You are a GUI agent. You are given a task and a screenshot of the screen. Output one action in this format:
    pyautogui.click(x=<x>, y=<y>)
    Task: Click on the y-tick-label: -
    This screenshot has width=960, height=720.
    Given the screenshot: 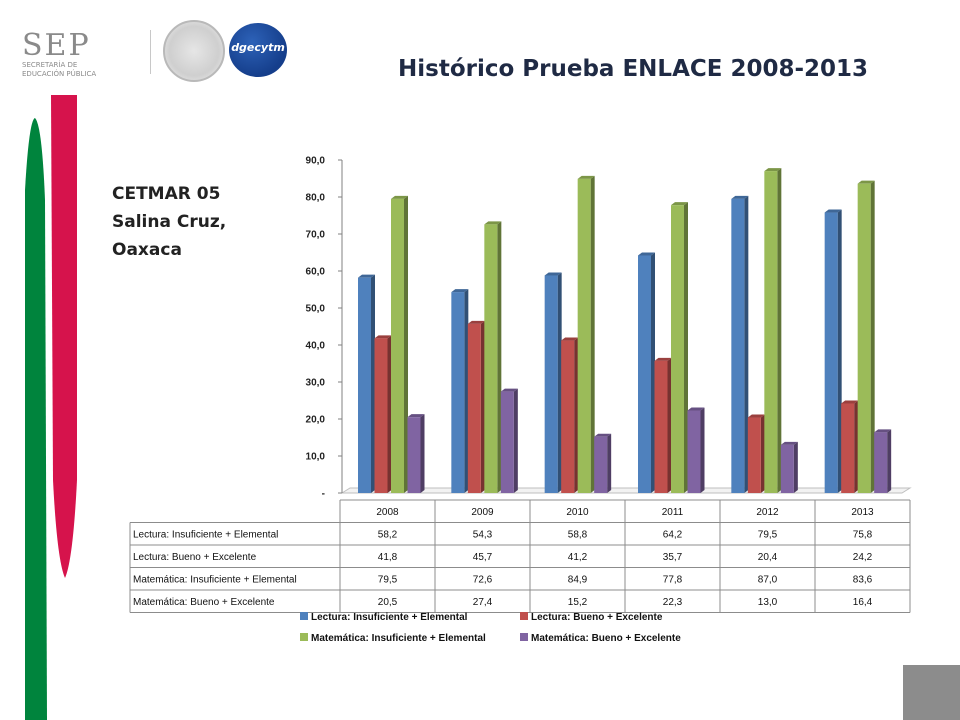 What is the action you would take?
    pyautogui.click(x=323, y=494)
    